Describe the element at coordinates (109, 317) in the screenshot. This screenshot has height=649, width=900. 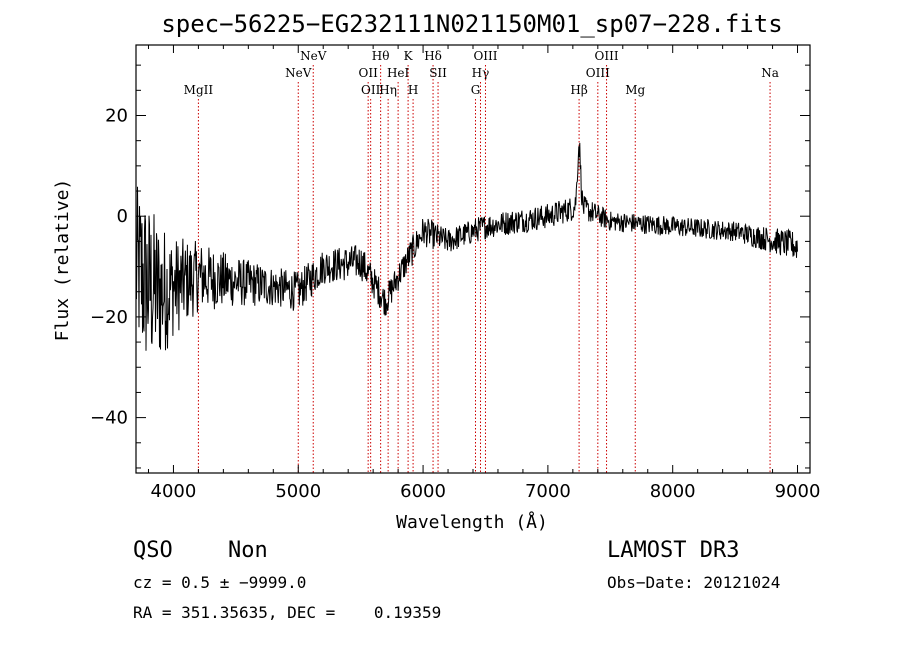
I see `y-tick-label: −20` at that location.